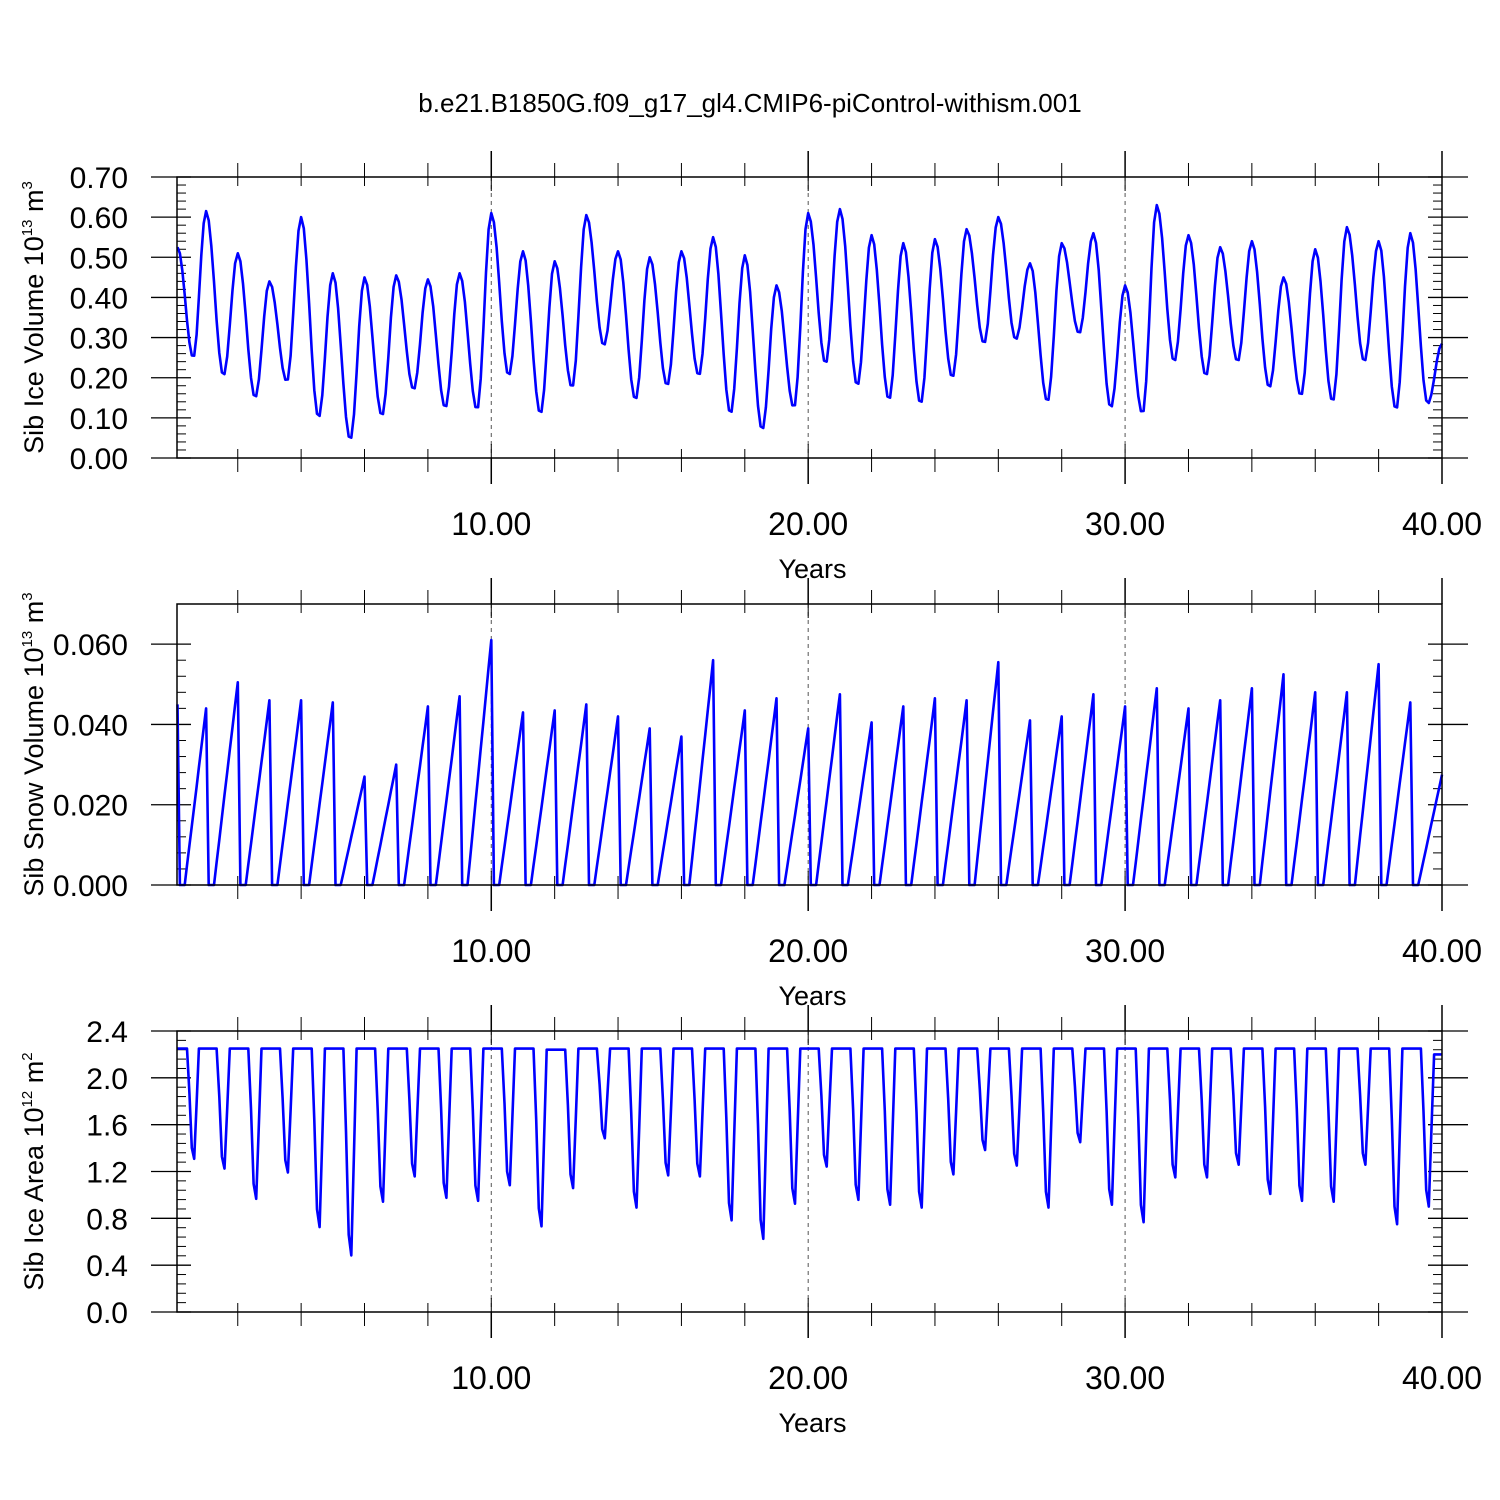  I want to click on y-axis-label-unit-exponent: 2, so click(27, 1056).